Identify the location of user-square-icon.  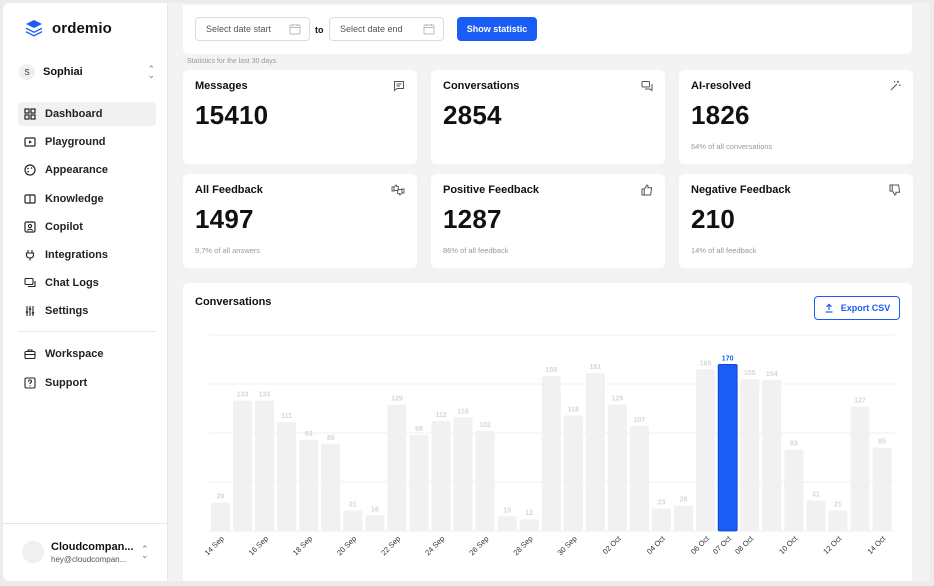
(30, 227).